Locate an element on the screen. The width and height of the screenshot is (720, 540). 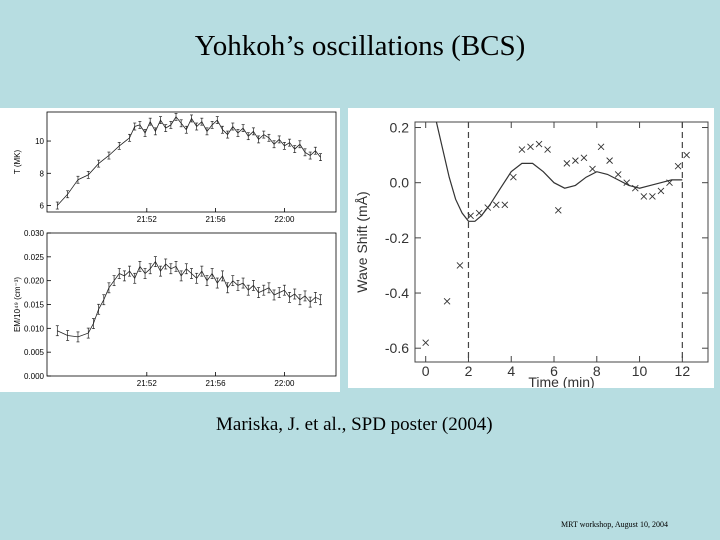
citation-caption: Mariska, J. et al., SPD poster (2004) is located at coordinates (354, 424).